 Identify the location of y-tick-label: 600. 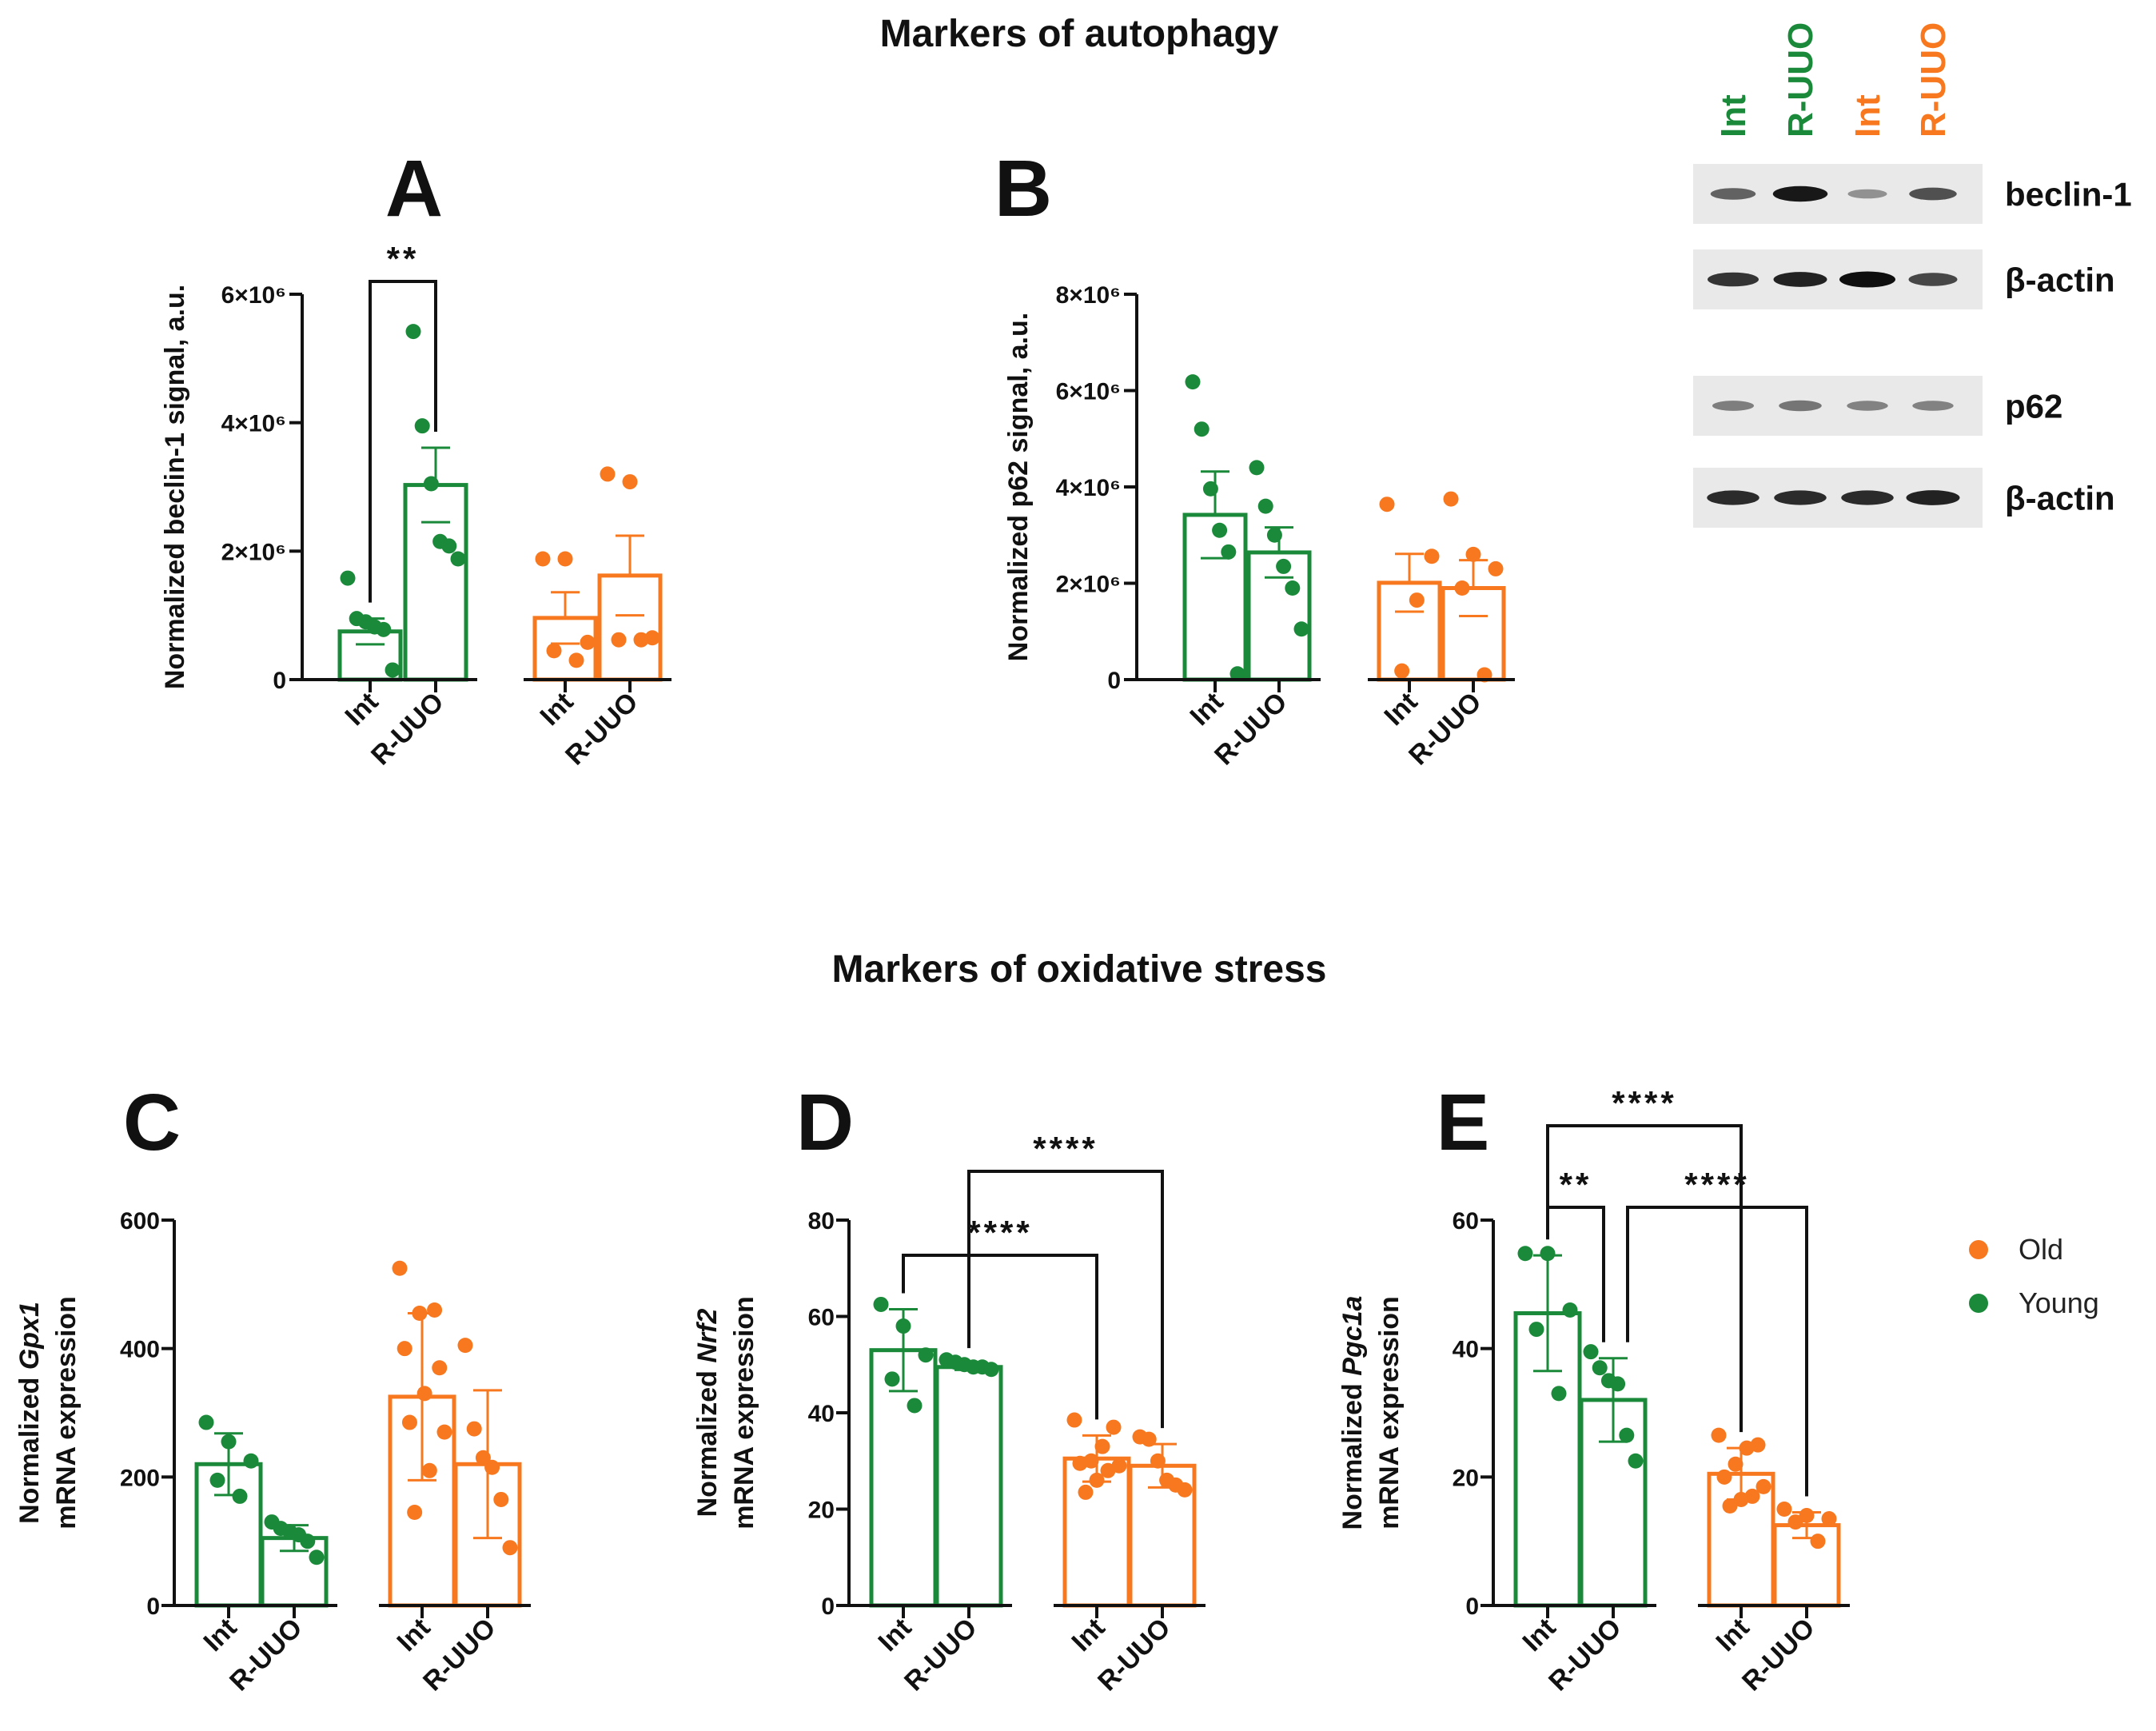
(140, 1221).